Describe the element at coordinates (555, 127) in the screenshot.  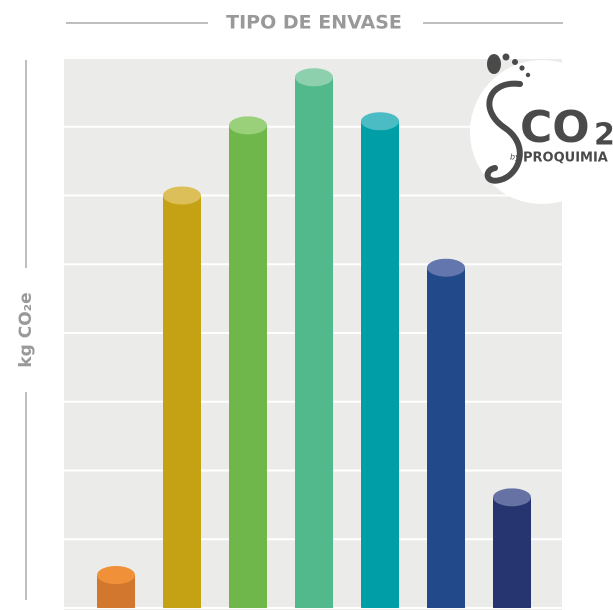
I see `logo-mark: CO` at that location.